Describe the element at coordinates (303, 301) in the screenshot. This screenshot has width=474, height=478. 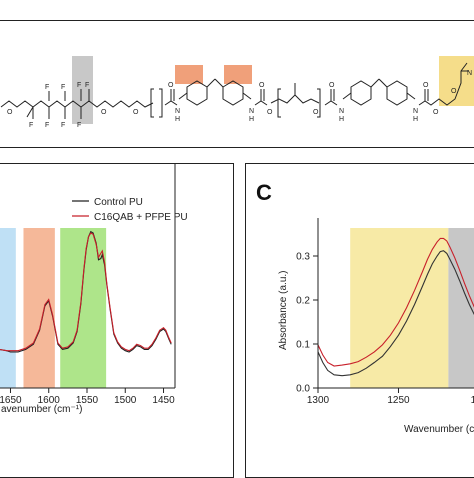
I see `y-tick-label: 0.2` at that location.